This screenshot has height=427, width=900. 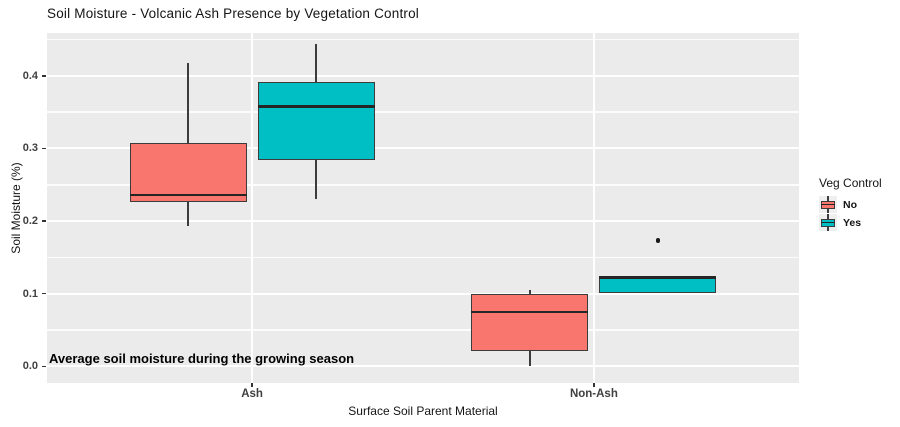 I want to click on y-tick-label: 0.2, so click(x=30, y=221).